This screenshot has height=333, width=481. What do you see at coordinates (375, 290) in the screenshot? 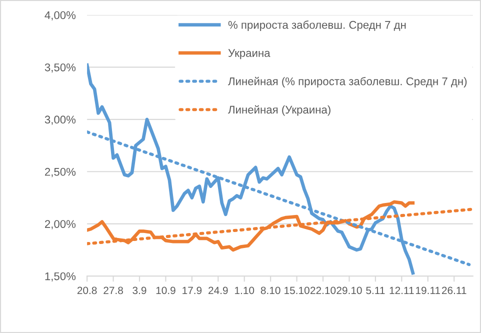
I see `x-tick-label: 5.11` at bounding box center [375, 290].